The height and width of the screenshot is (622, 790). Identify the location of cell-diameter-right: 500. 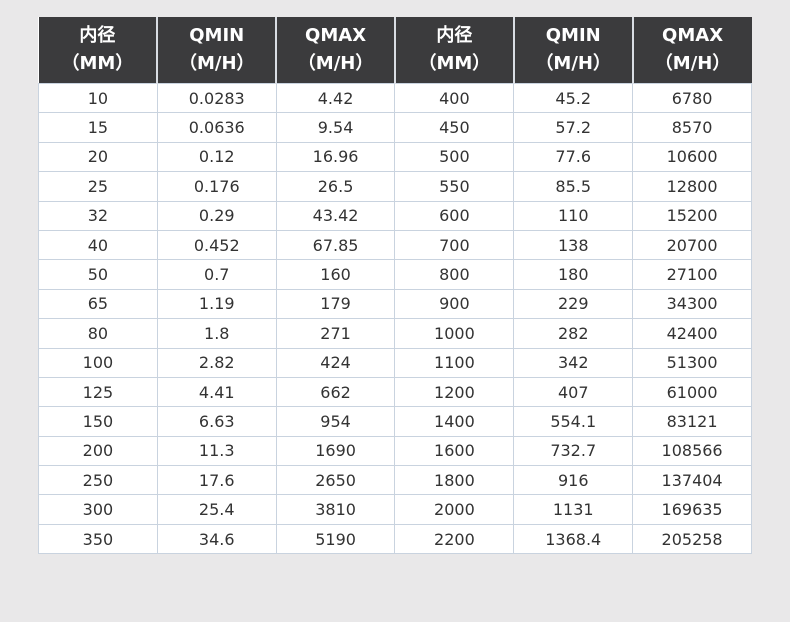
(454, 157).